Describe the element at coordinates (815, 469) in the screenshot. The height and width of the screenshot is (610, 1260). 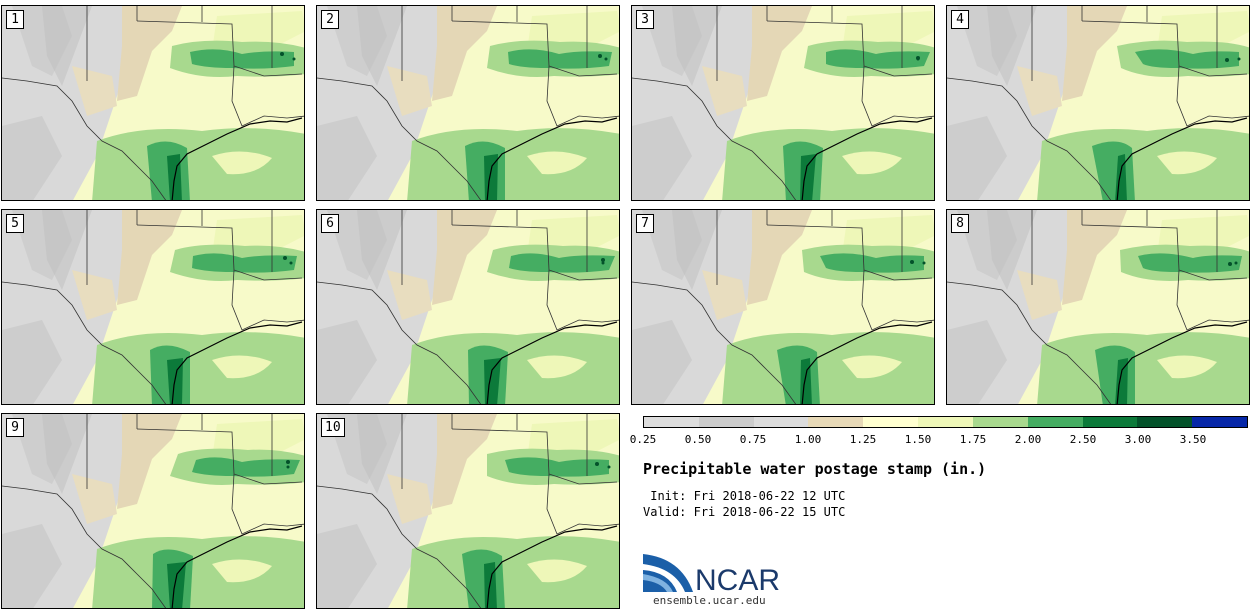
I see `figure-title: Precipitable water postage stamp (in.)` at that location.